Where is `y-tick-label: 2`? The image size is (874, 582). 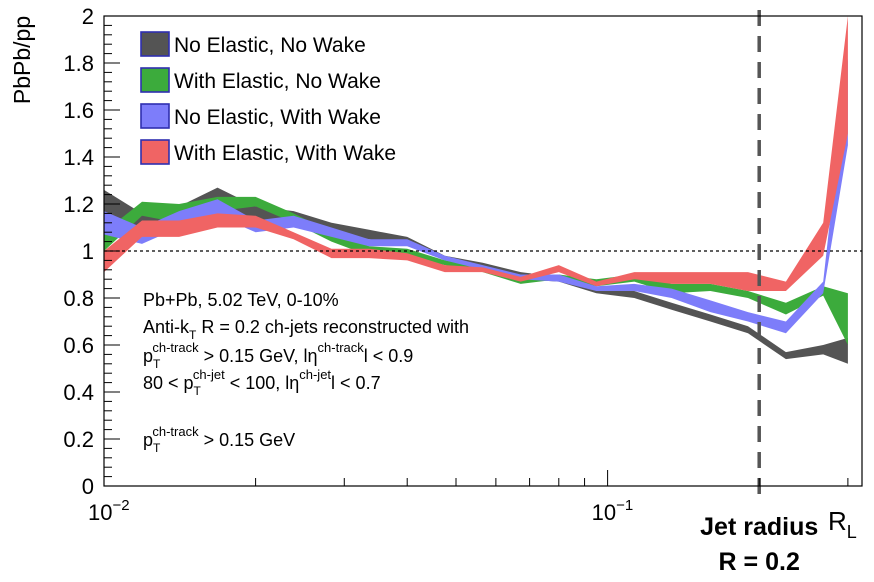 y-tick-label: 2 is located at coordinates (88, 16).